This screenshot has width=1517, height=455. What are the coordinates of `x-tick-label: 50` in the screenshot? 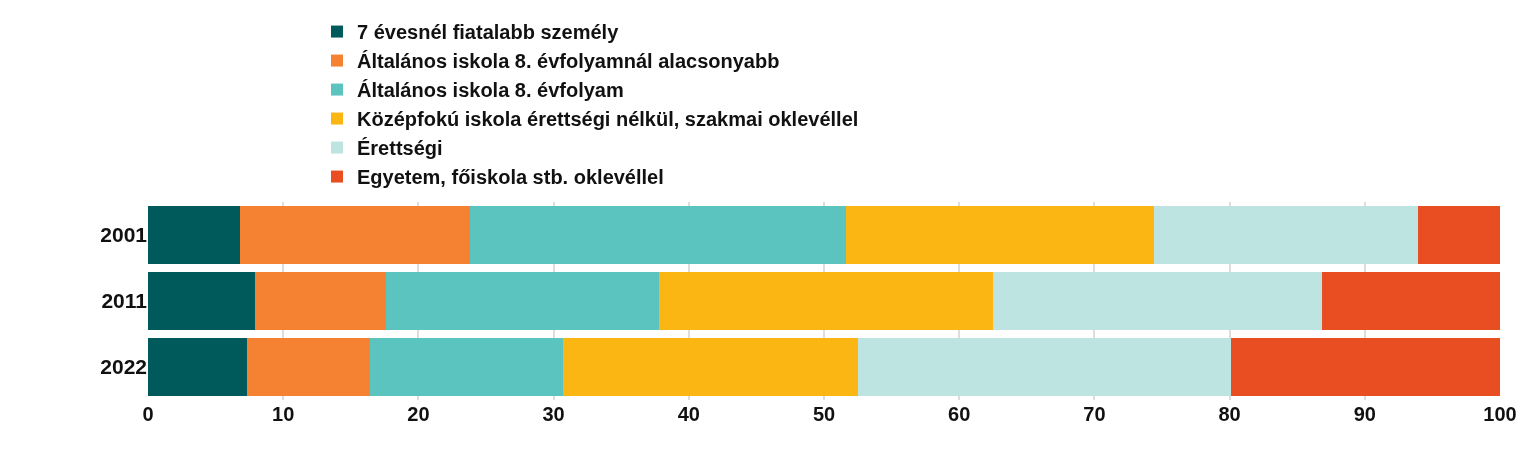 It's located at (824, 414).